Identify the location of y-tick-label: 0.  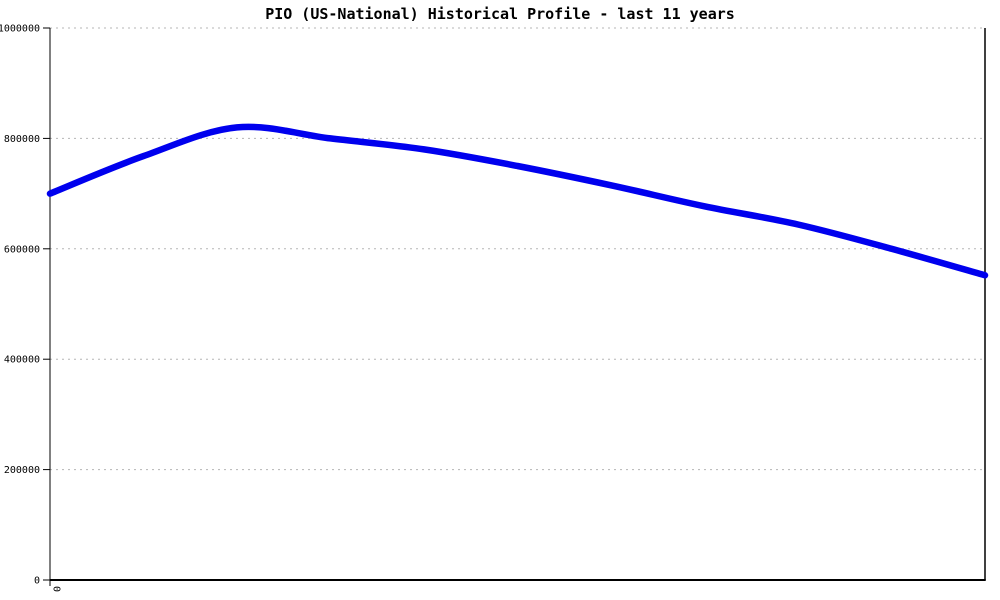
(37, 581).